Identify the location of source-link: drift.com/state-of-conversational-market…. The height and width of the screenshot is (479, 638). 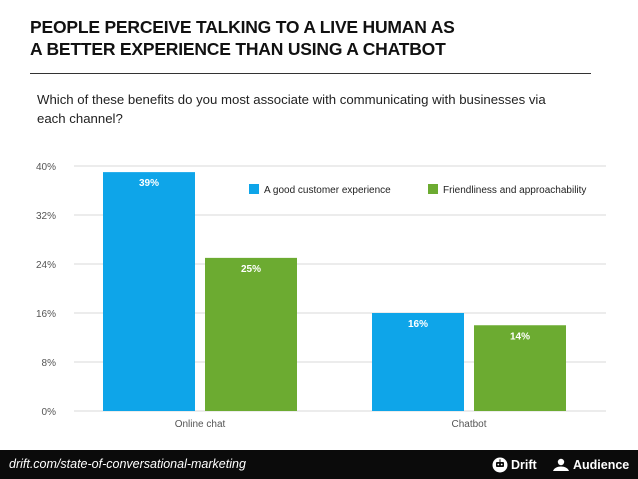
(127, 464).